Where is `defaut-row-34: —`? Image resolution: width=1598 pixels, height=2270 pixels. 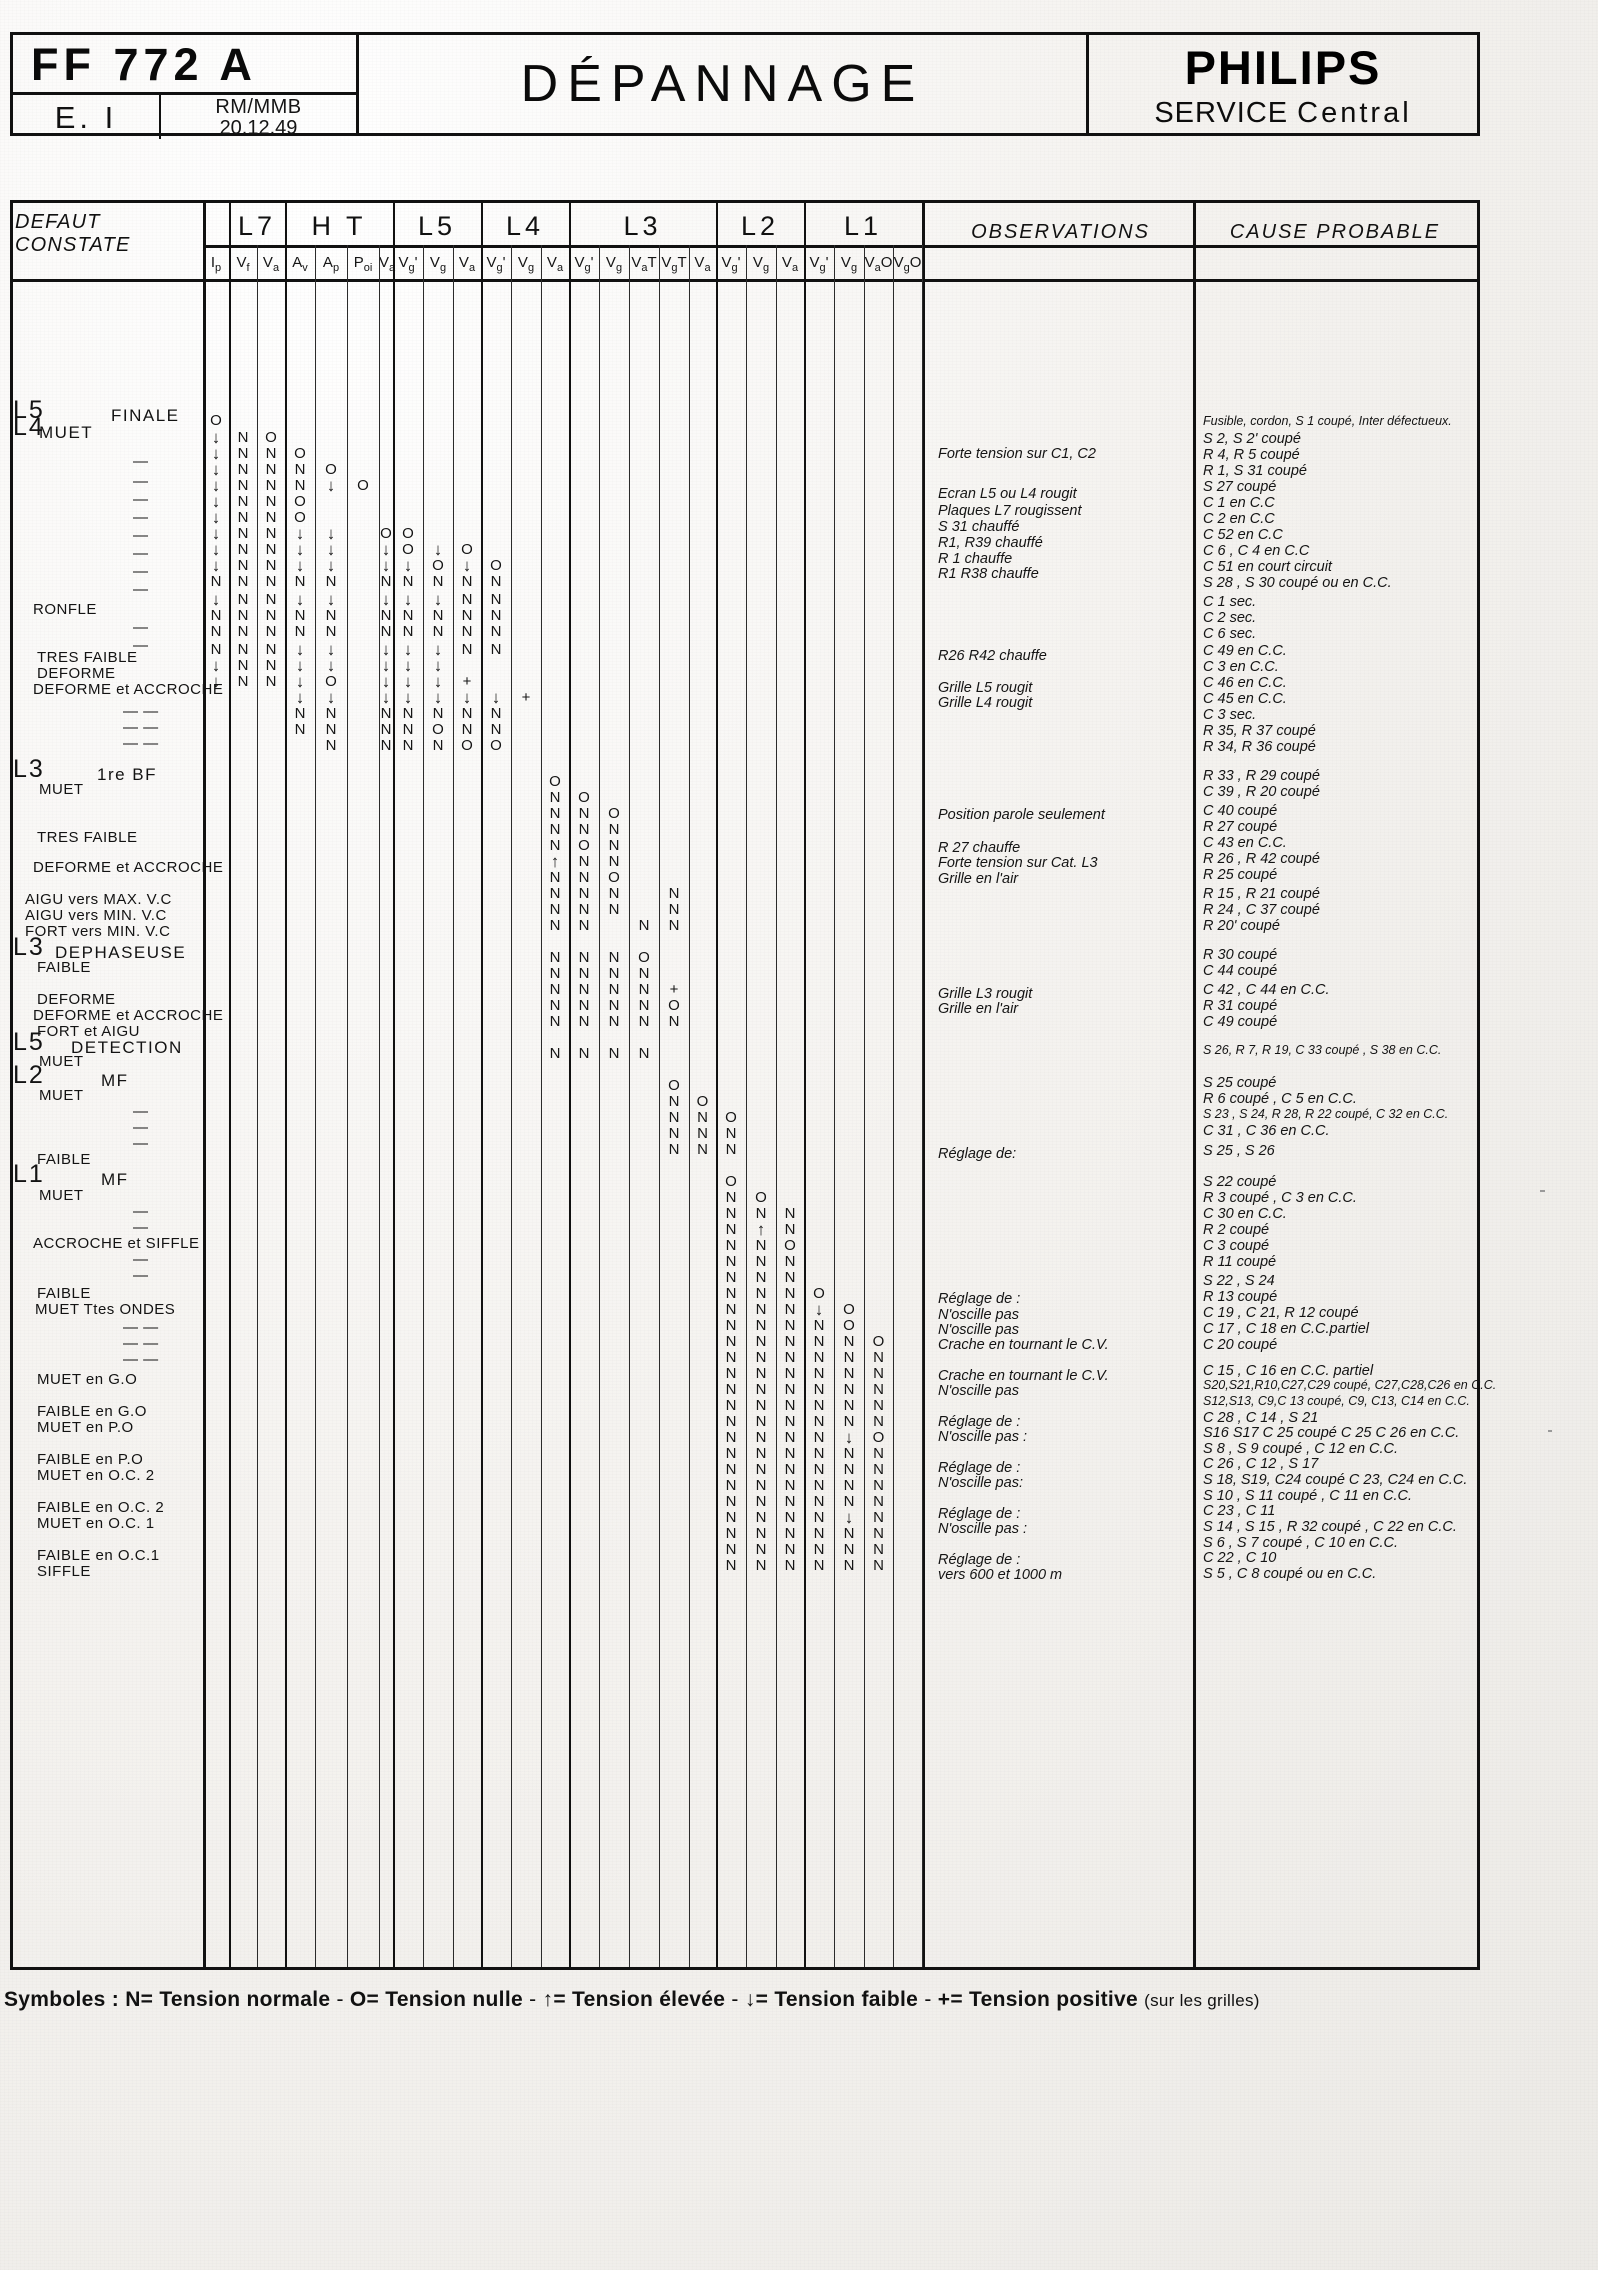
defaut-row-34: — is located at coordinates (141, 1211).